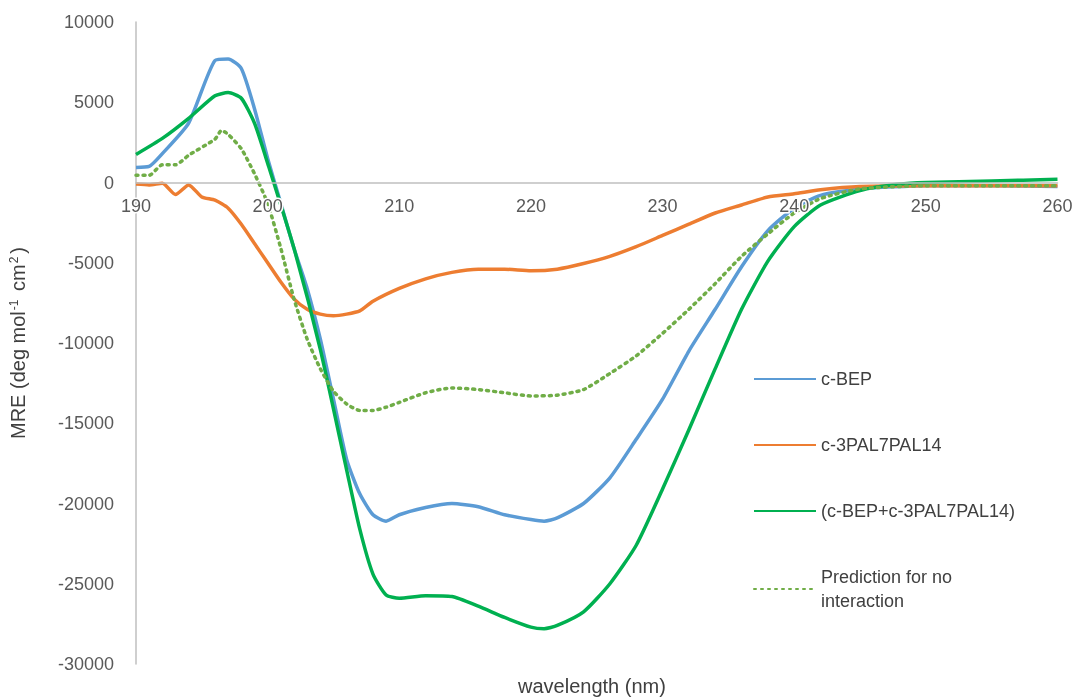 This screenshot has height=699, width=1077. Describe the element at coordinates (85, 423) in the screenshot. I see `y-tick-label: -15000` at that location.